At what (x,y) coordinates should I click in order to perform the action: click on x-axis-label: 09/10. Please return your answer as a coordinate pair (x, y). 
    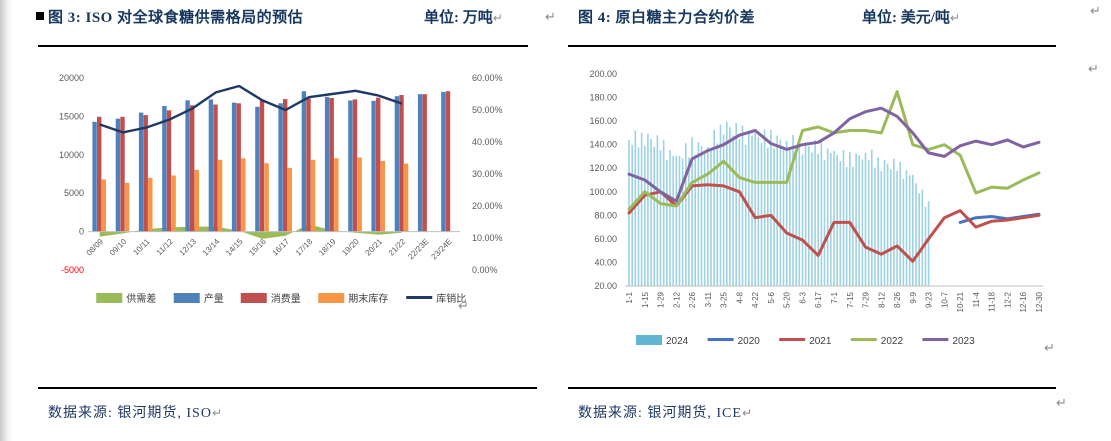
    Looking at the image, I should click on (118, 247).